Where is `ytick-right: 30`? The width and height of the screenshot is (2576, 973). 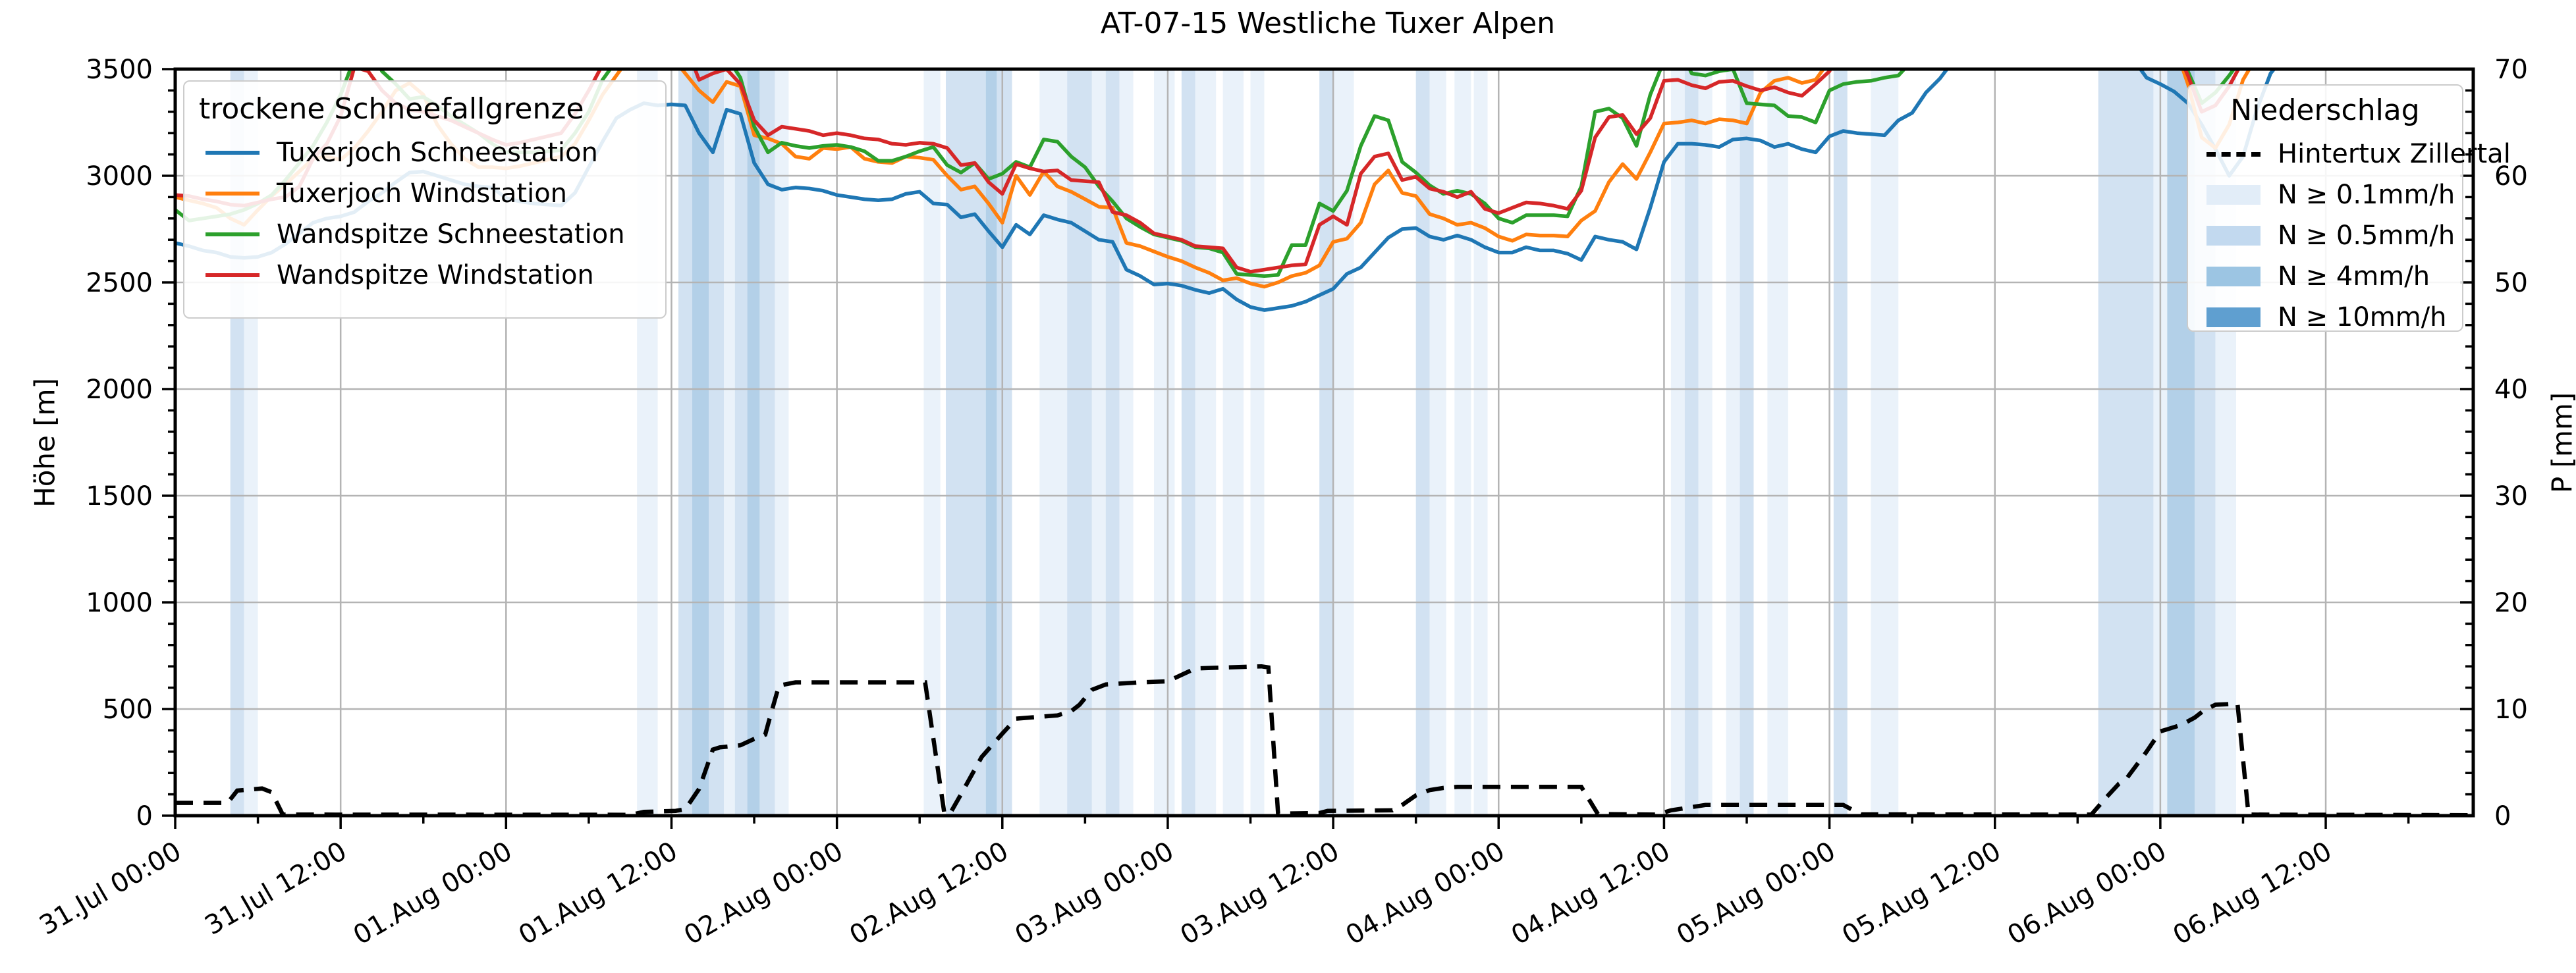 ytick-right: 30 is located at coordinates (2511, 496).